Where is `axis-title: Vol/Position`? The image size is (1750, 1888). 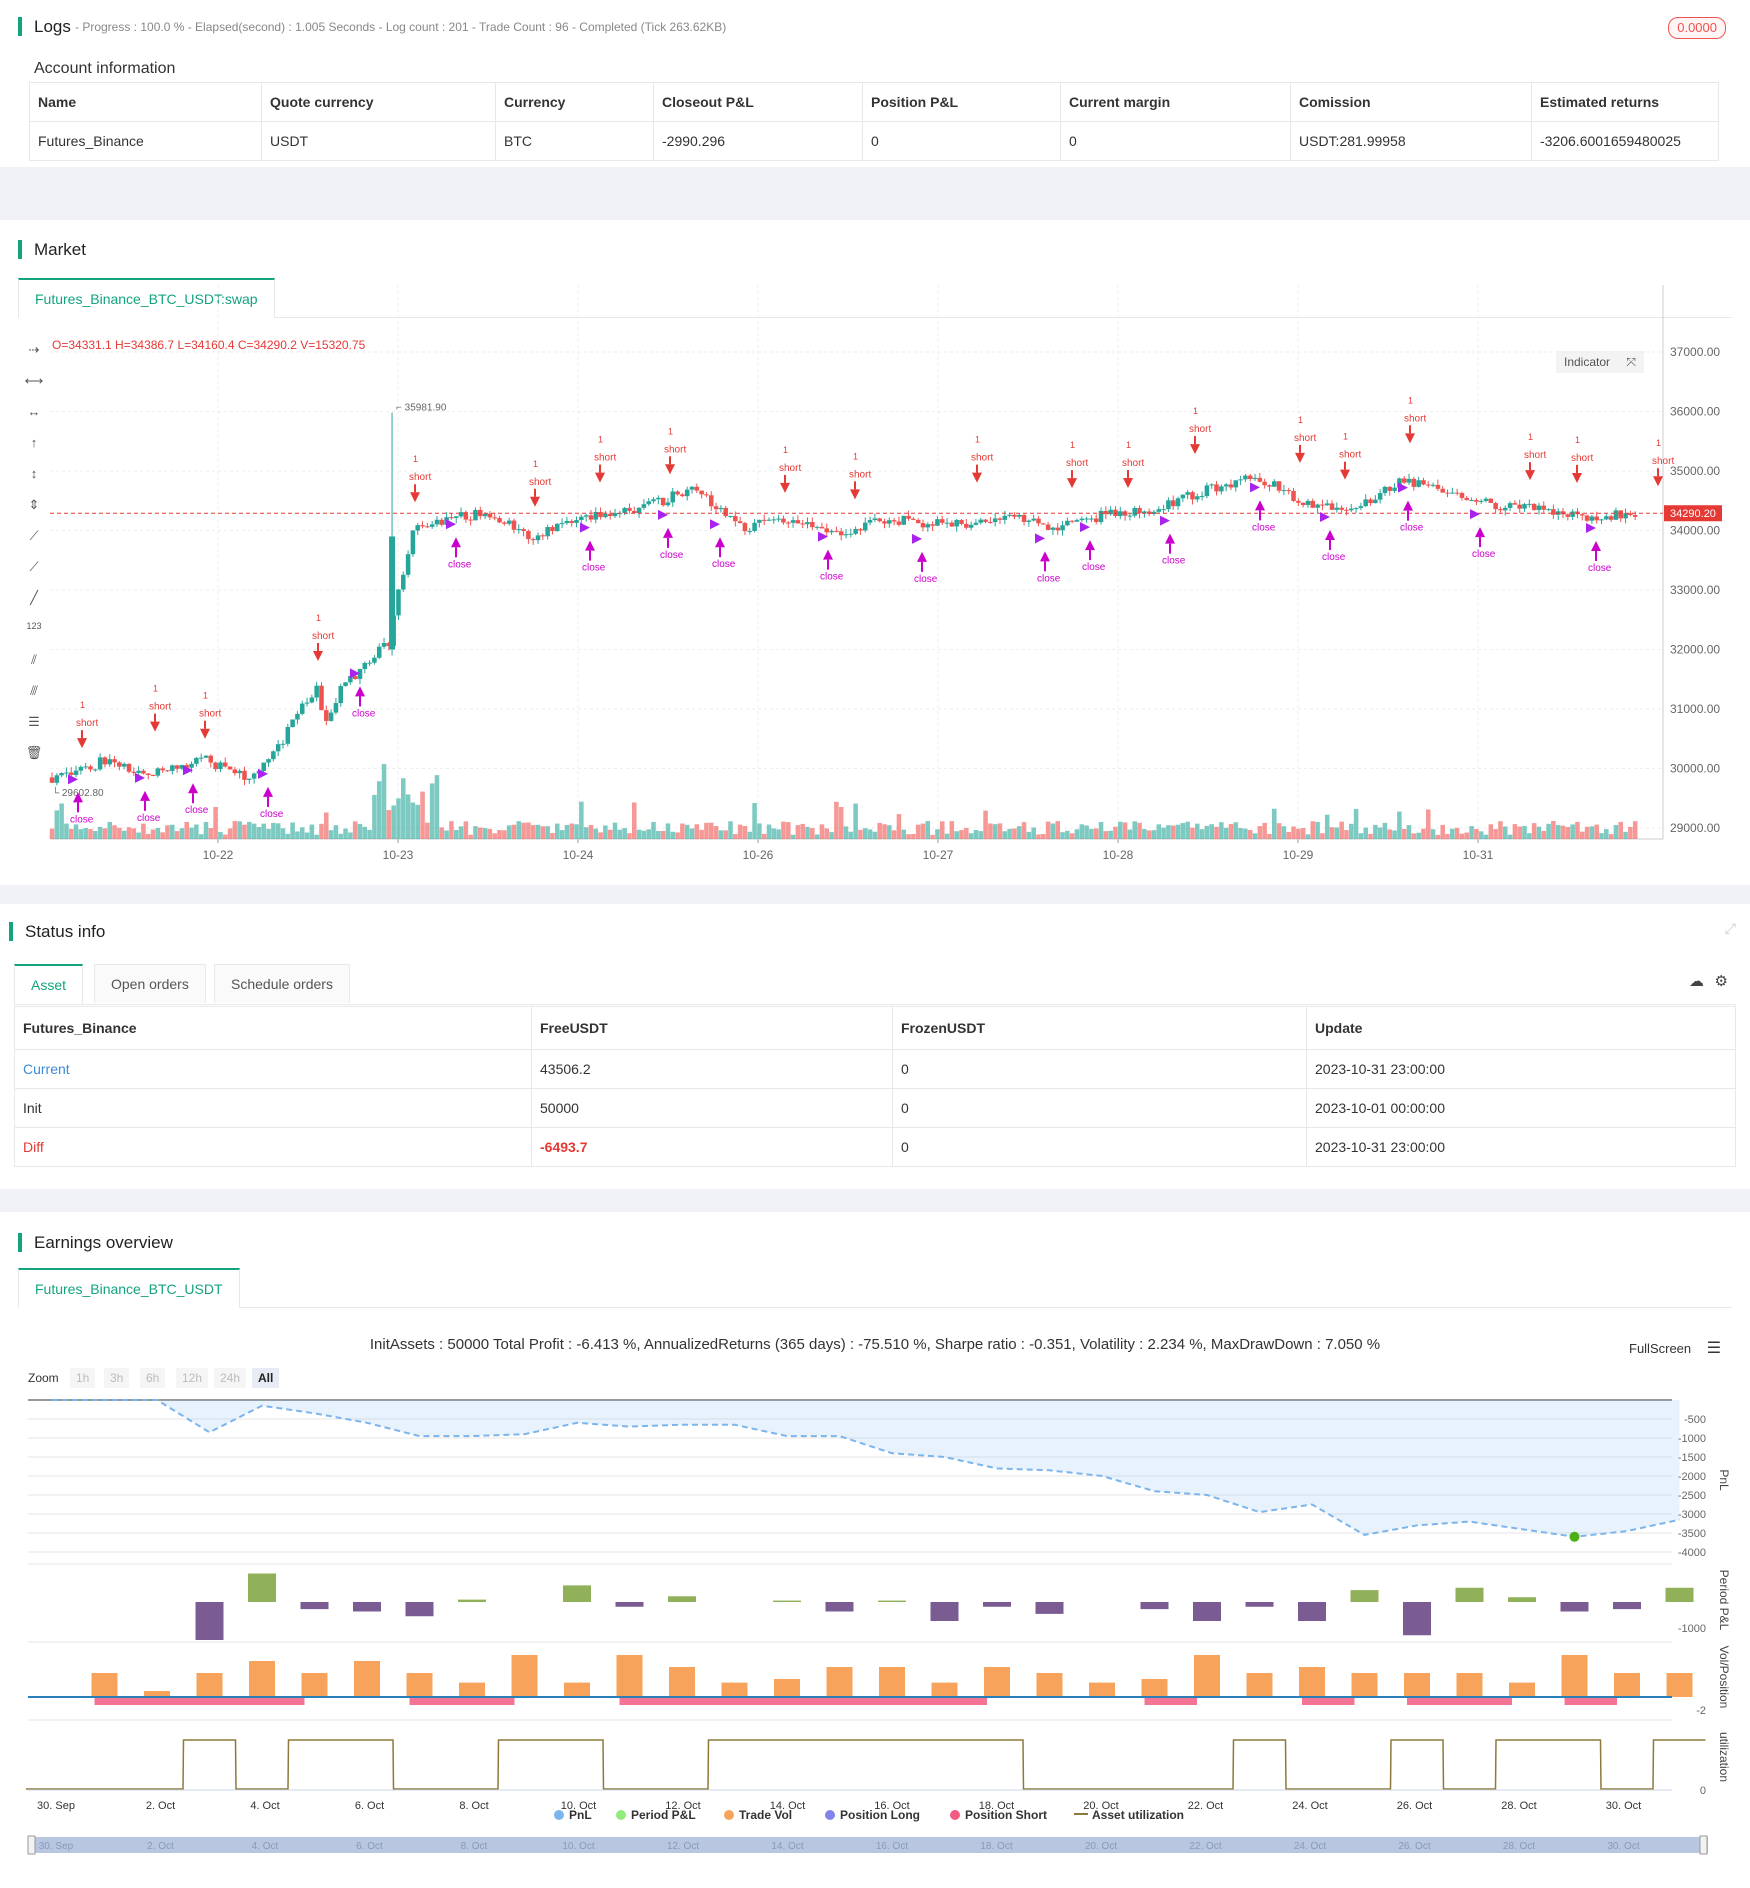
axis-title: Vol/Position is located at coordinates (1724, 1677).